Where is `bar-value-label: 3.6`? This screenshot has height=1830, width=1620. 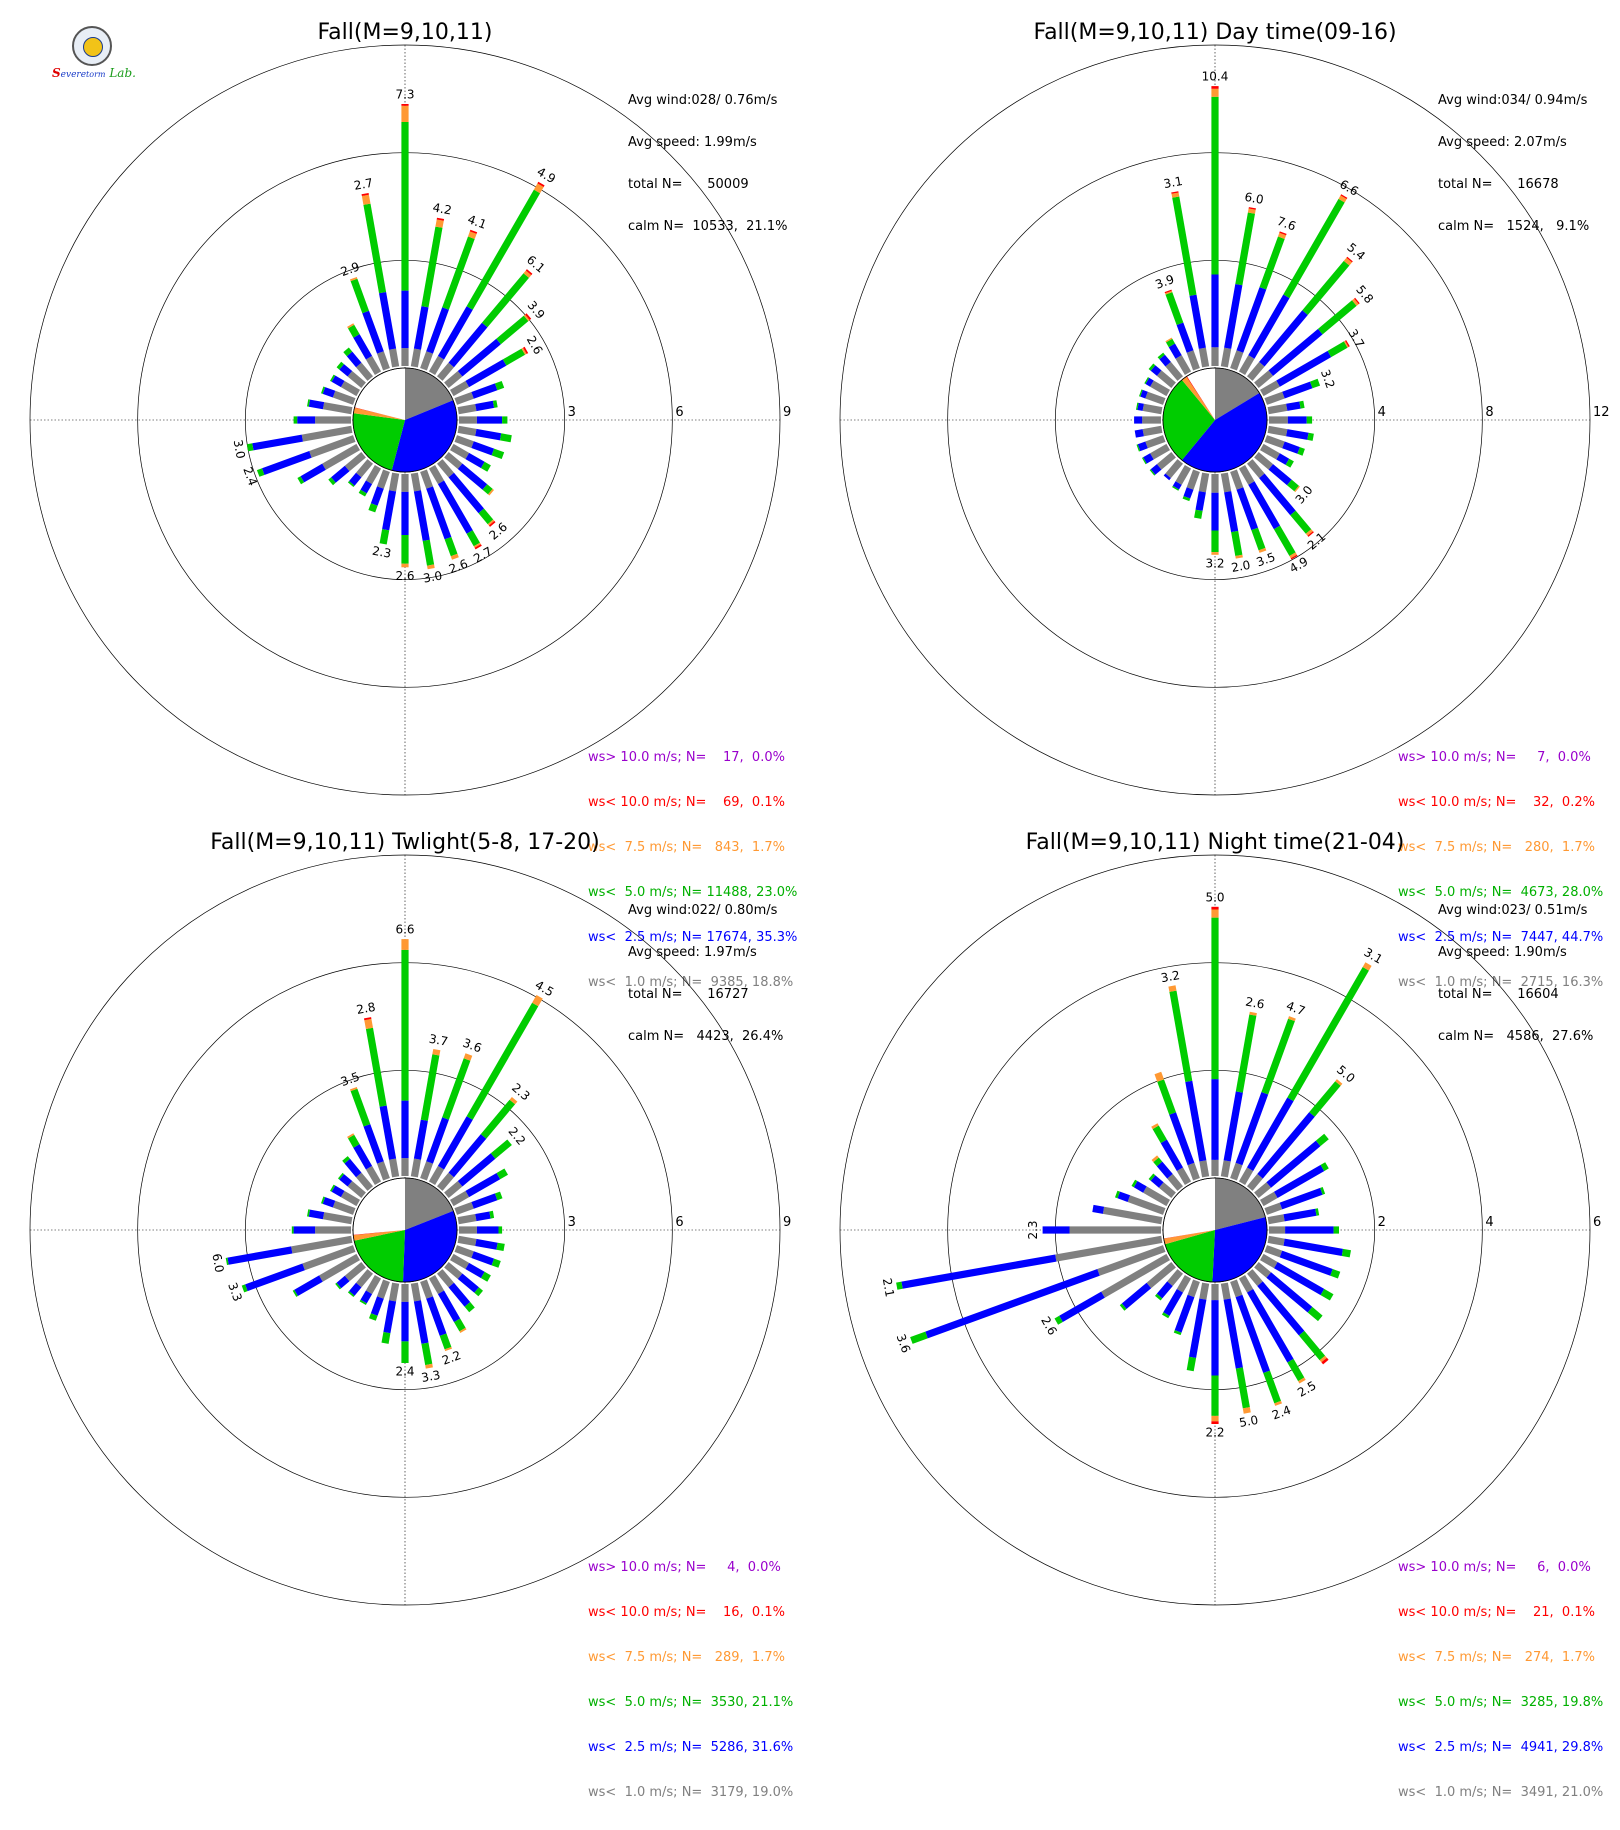
bar-value-label: 3.6 is located at coordinates (904, 1343).